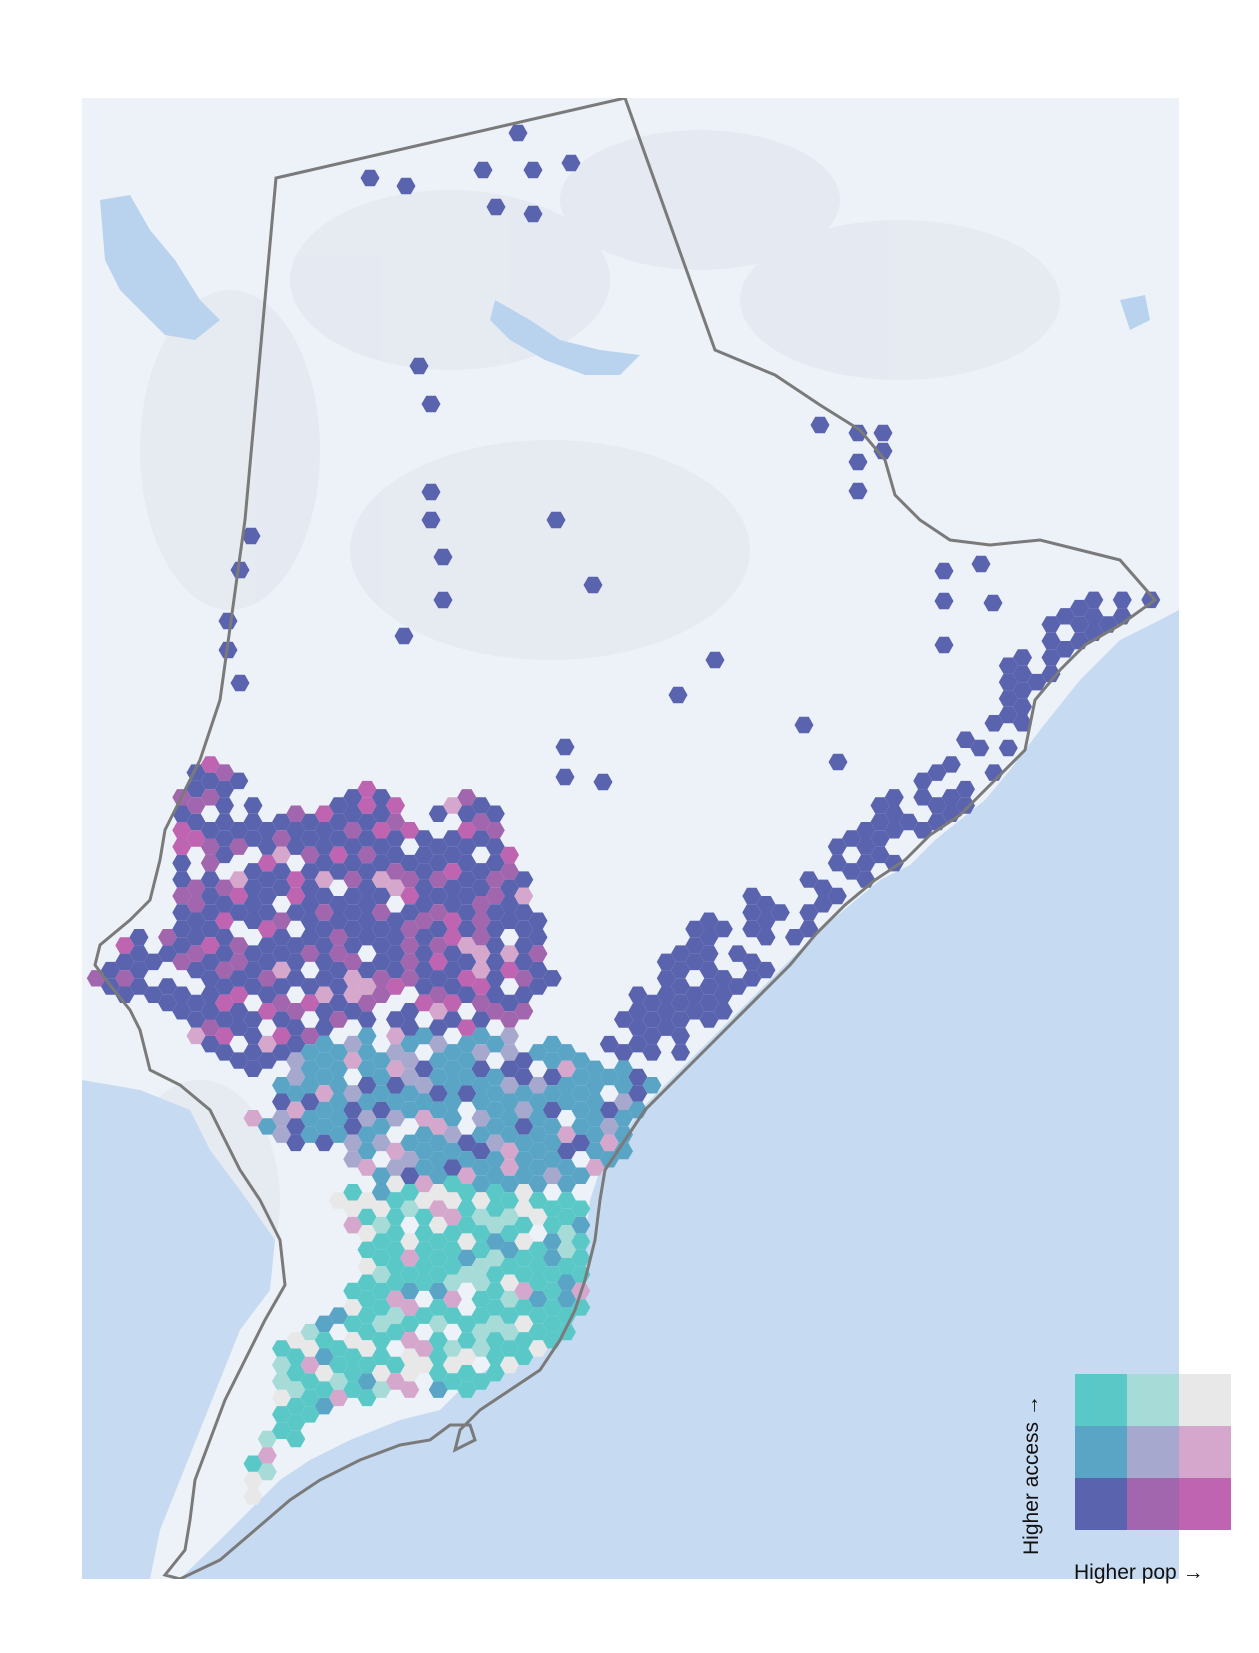 Image resolution: width=1259 pixels, height=1653 pixels. What do you see at coordinates (1153, 1452) in the screenshot?
I see `bivariate-legend` at bounding box center [1153, 1452].